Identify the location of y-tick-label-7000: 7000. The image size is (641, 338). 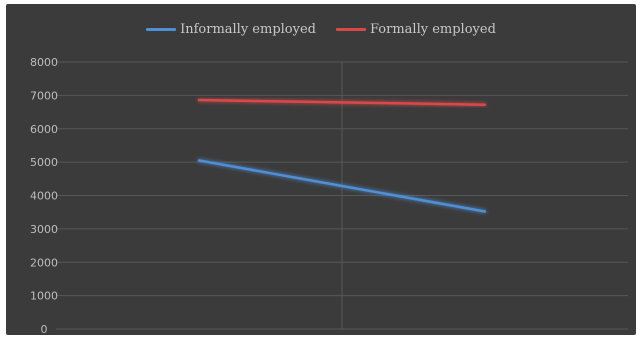
(44, 95).